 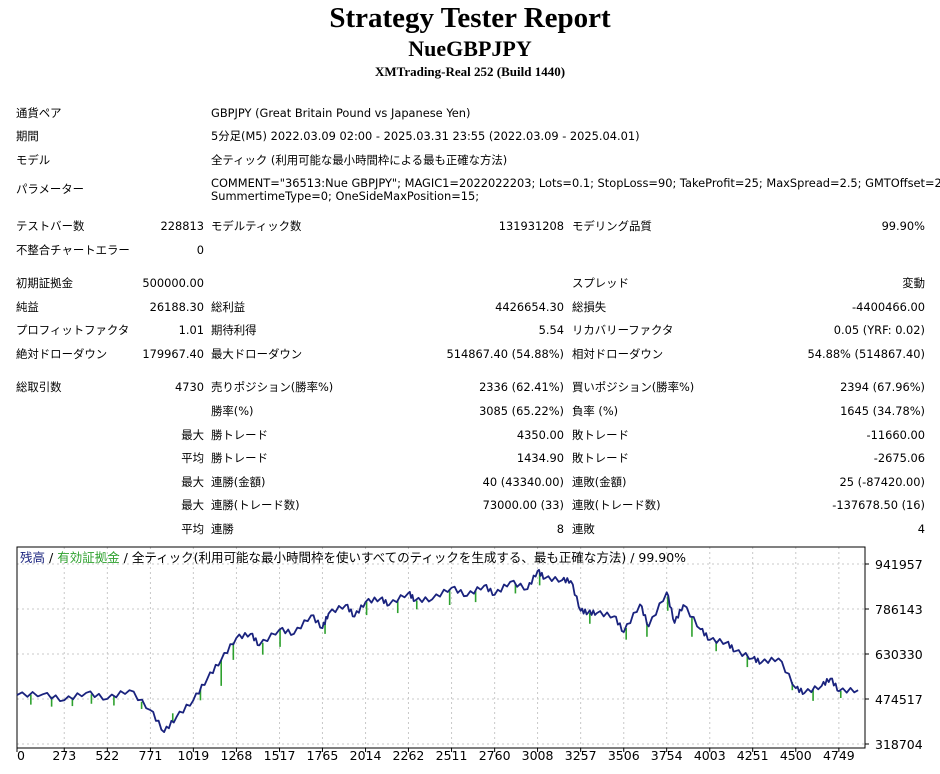 I want to click on gross-profit-value: 4426654.30, so click(x=529, y=307).